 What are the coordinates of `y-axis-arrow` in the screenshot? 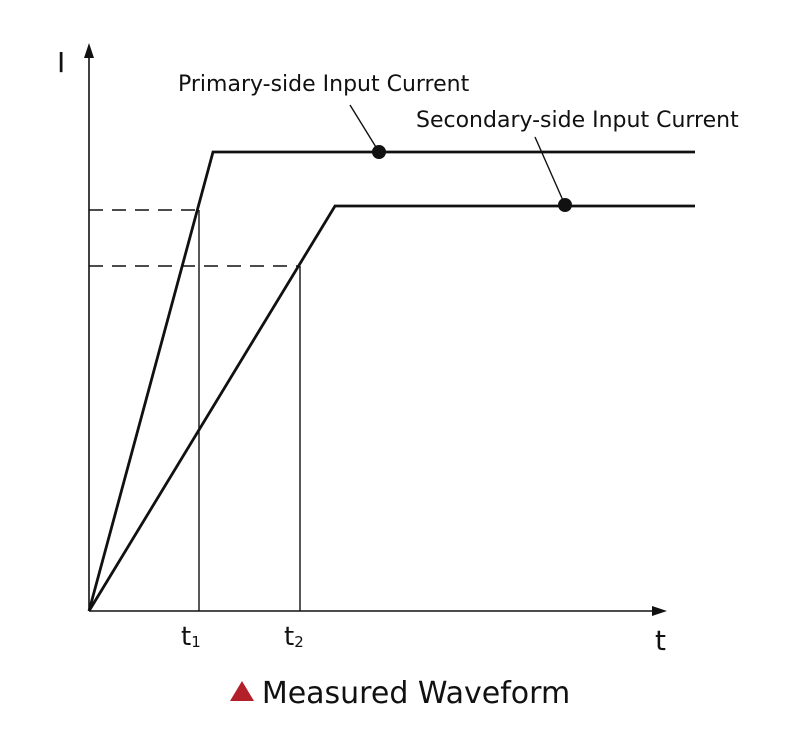 It's located at (89, 50).